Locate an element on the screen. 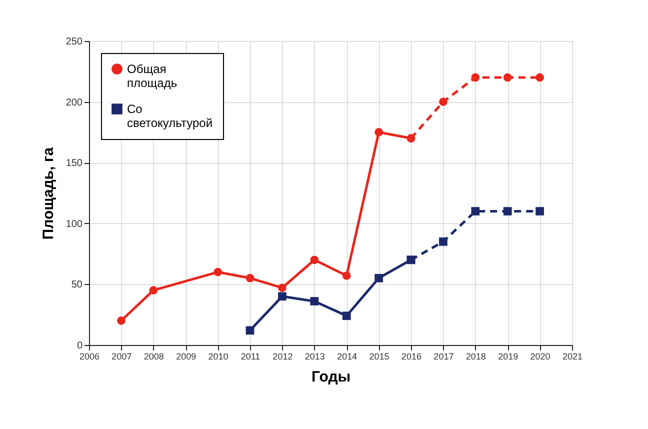  x-tick-label: 2014 is located at coordinates (347, 357).